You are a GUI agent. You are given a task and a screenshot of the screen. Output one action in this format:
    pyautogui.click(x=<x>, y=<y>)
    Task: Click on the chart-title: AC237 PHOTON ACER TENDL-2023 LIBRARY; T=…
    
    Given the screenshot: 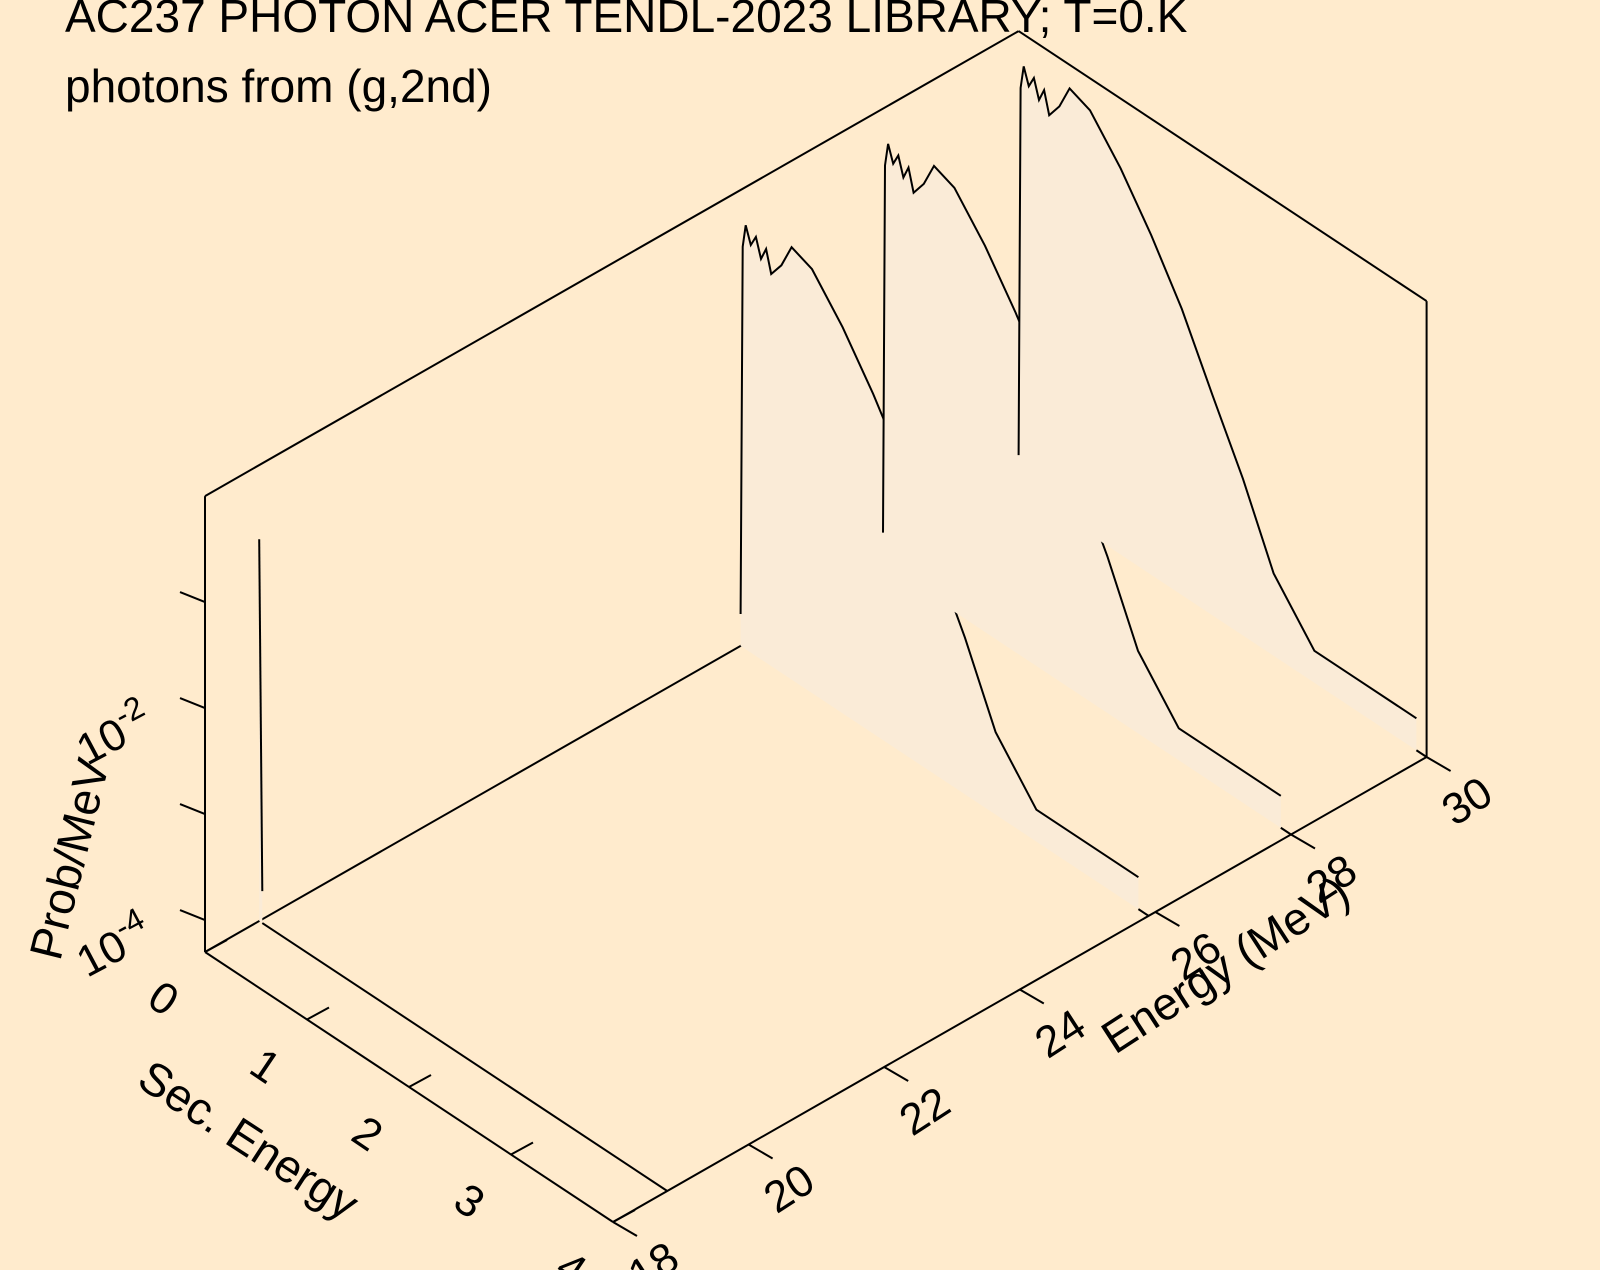 What is the action you would take?
    pyautogui.click(x=626, y=21)
    